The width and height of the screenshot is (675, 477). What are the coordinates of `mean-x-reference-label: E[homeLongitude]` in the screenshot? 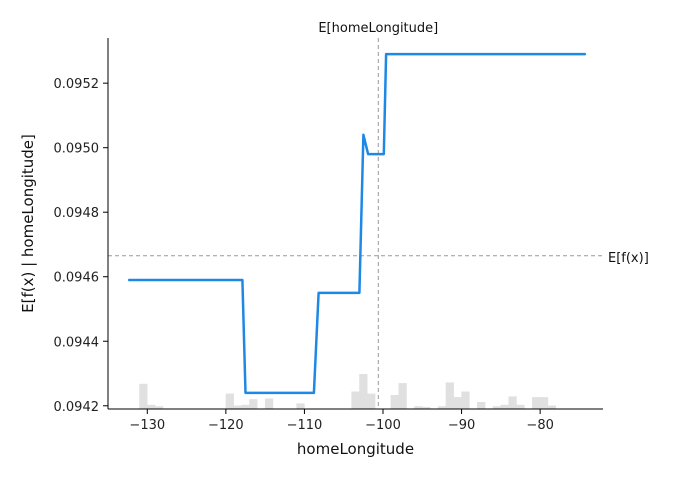 It's located at (378, 28).